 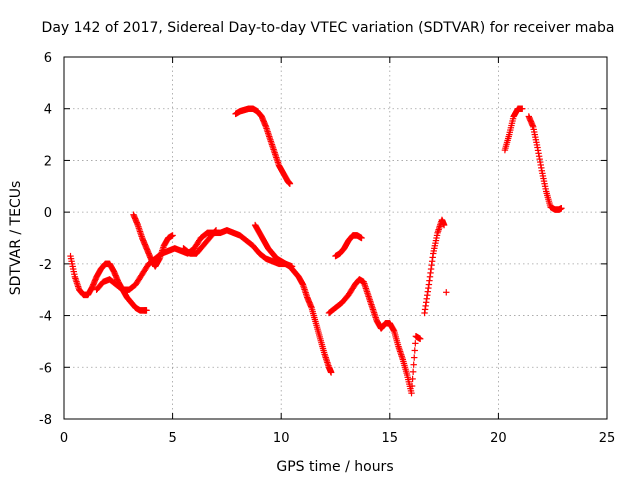 What do you see at coordinates (607, 438) in the screenshot?
I see `x-tick-label: 25` at bounding box center [607, 438].